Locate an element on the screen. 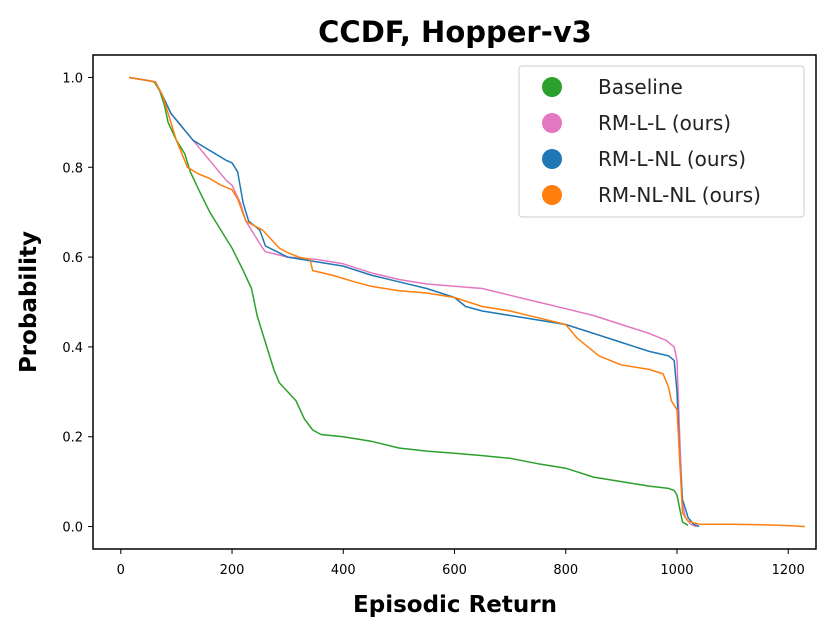 This screenshot has width=831, height=634. x-axis-label: Episodic Return is located at coordinates (455, 605).